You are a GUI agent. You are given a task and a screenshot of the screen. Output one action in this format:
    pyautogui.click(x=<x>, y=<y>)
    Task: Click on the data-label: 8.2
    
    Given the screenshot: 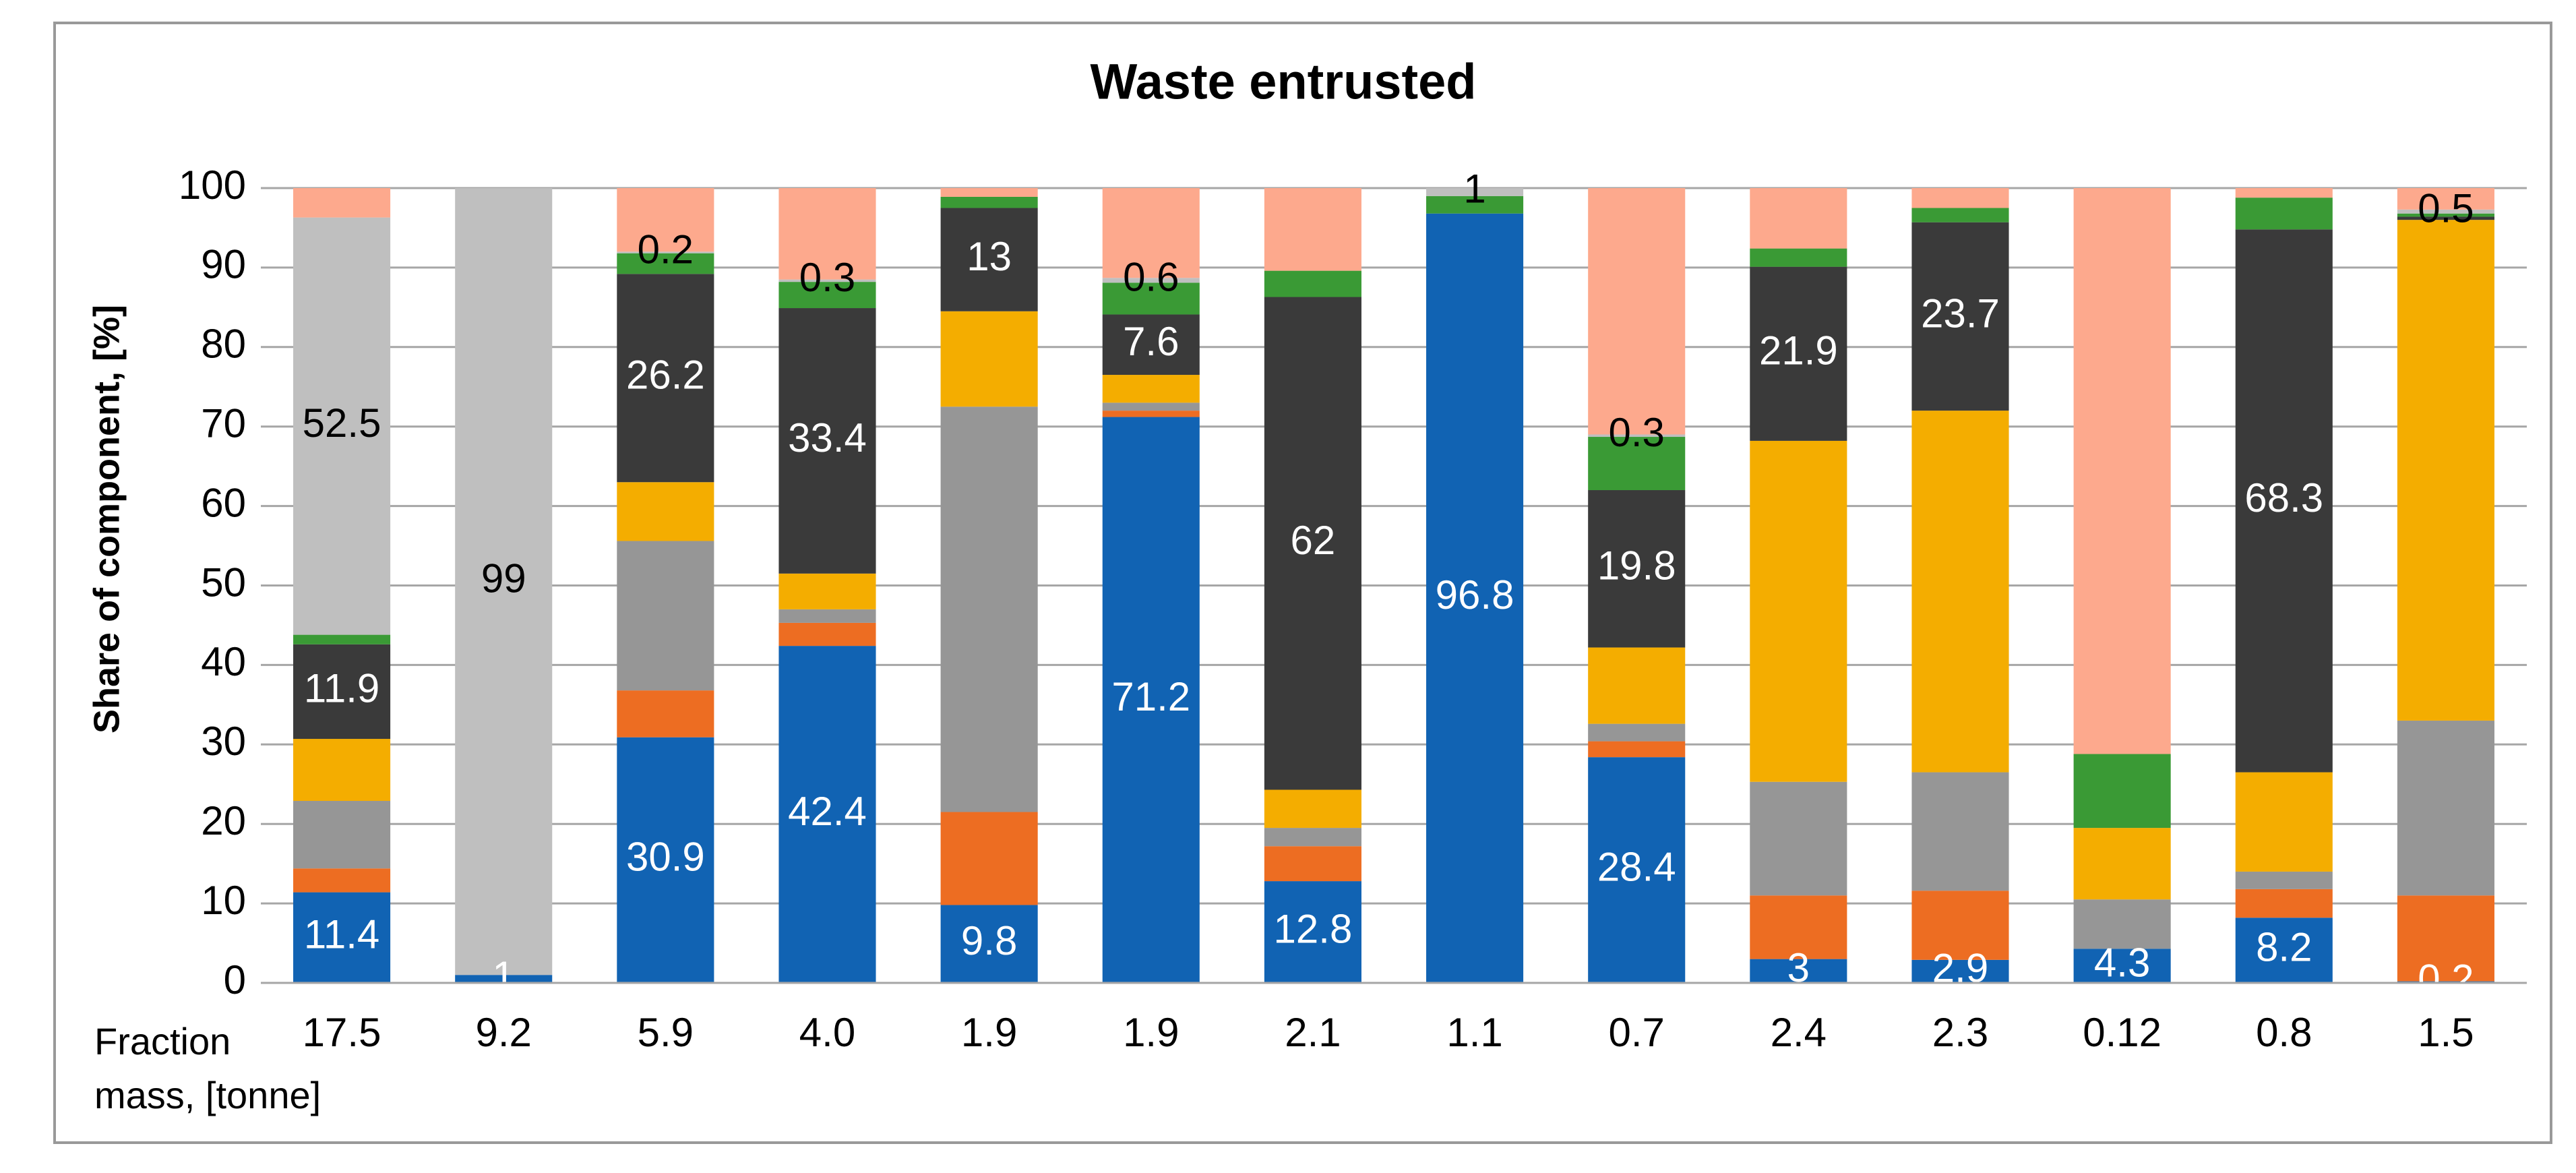 What is the action you would take?
    pyautogui.click(x=2284, y=947)
    